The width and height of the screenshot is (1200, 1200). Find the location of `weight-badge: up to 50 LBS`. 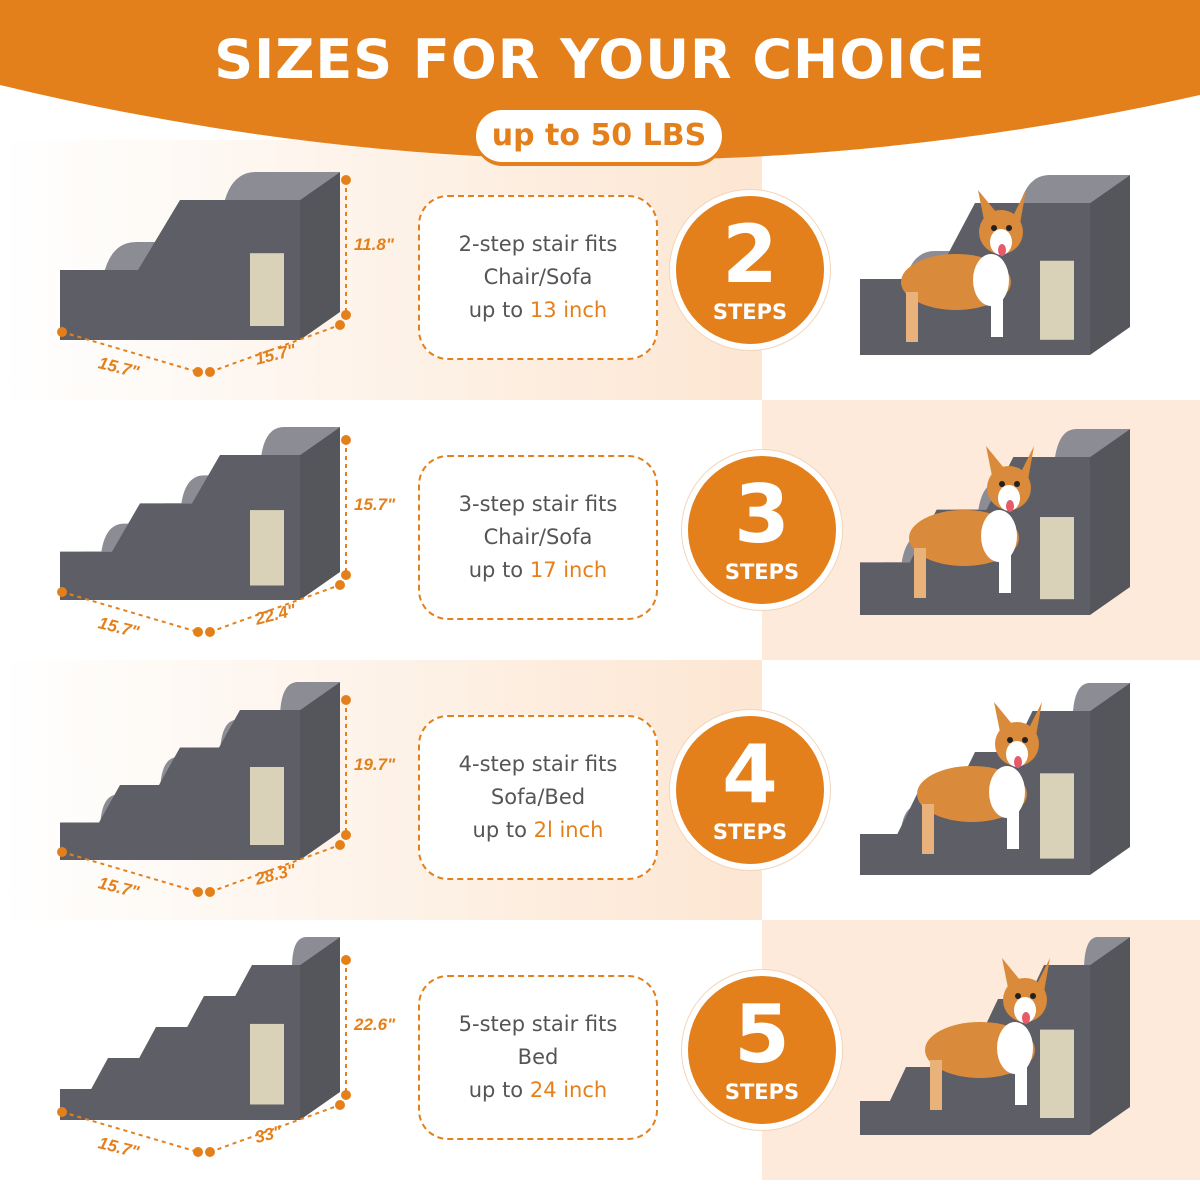

weight-badge: up to 50 LBS is located at coordinates (599, 136).